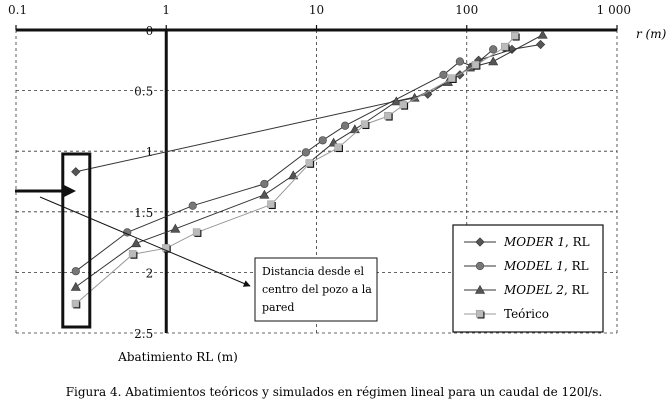  I want to click on series-3-point-0-face, so click(75, 303).